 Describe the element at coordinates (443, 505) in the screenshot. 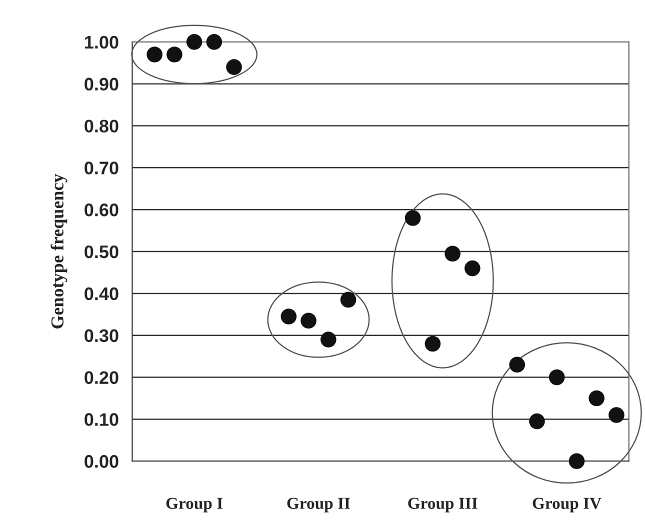

I see `x-tick-label: Group III` at that location.